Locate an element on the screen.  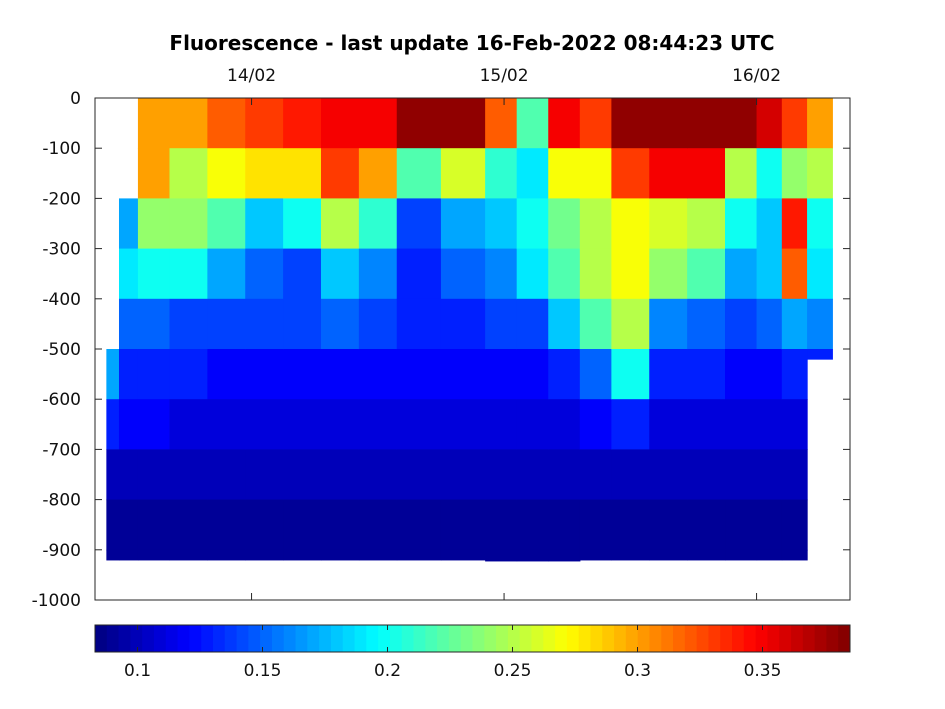
y-tick-label: -400 is located at coordinates (61, 300).